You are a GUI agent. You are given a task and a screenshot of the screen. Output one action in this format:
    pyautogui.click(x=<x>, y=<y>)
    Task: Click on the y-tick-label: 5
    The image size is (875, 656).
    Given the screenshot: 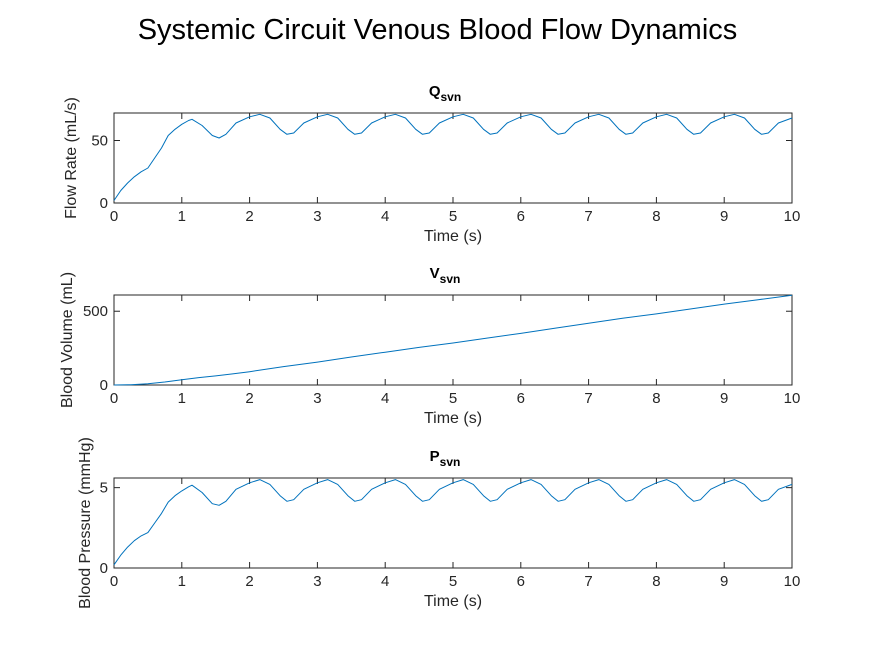 What is the action you would take?
    pyautogui.click(x=104, y=488)
    